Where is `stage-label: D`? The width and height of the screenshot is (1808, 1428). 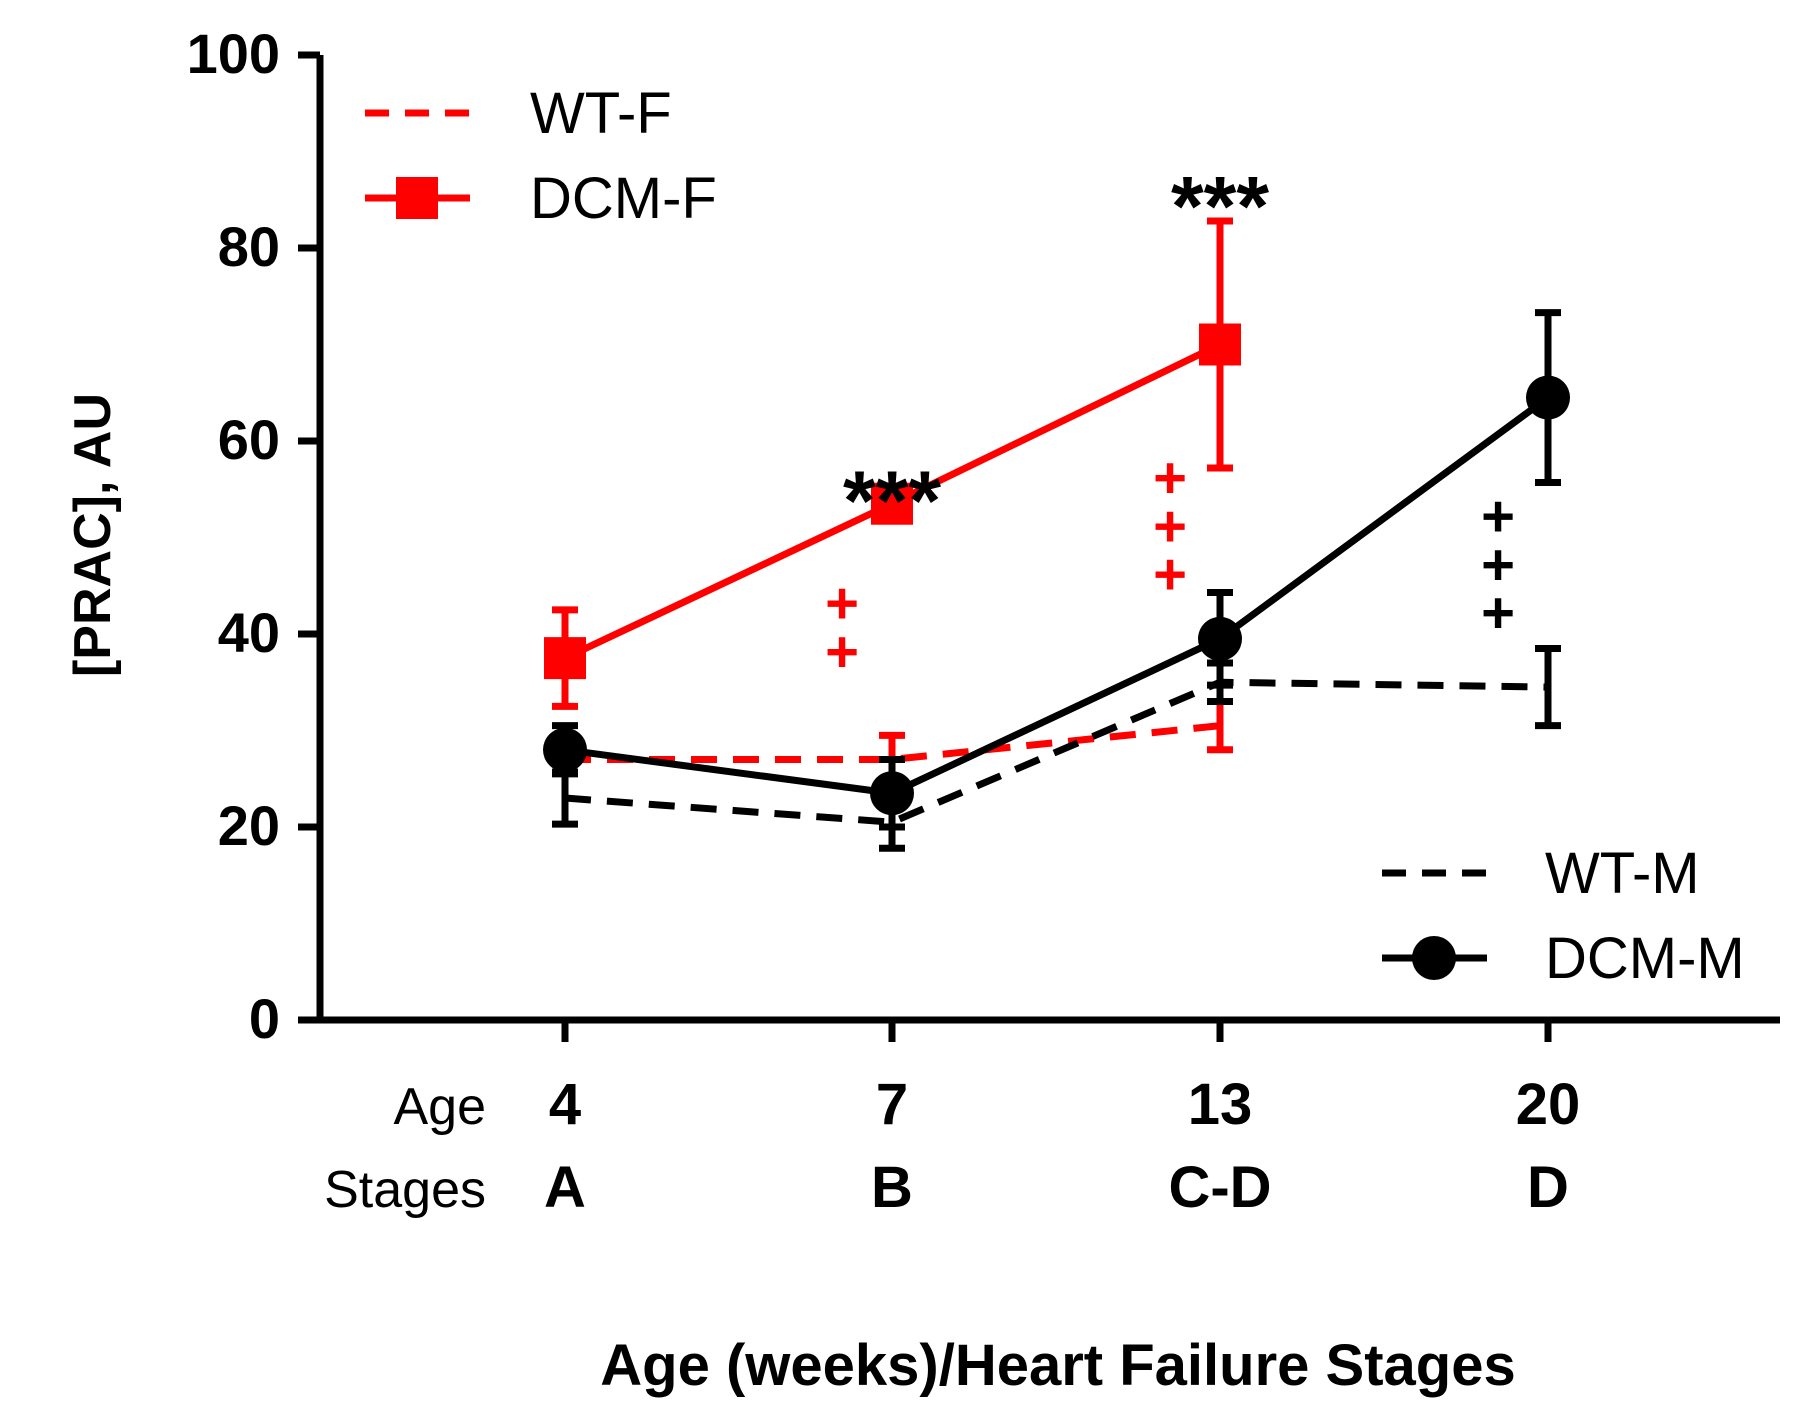
stage-label: D is located at coordinates (1548, 1187).